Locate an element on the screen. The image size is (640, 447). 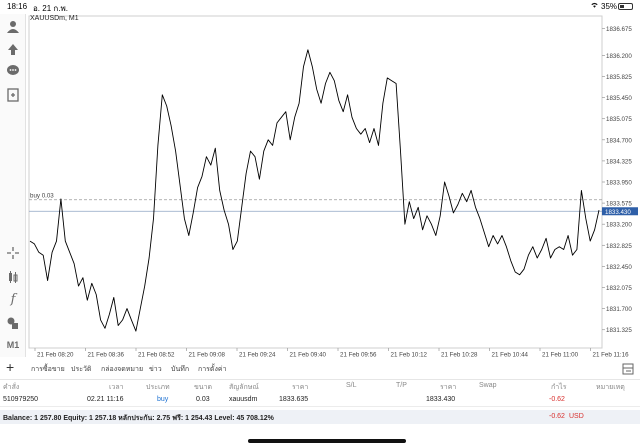
col-type: ประเภท is located at coordinates (158, 387).